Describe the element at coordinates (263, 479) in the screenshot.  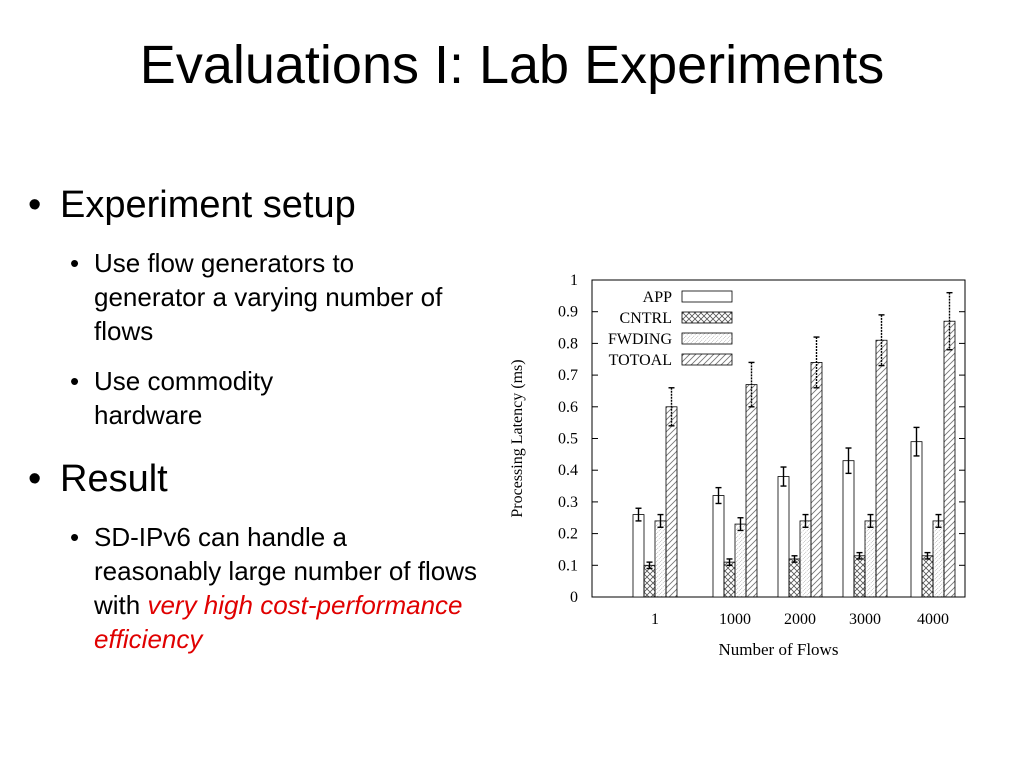
I see `bullet-result: • Result` at that location.